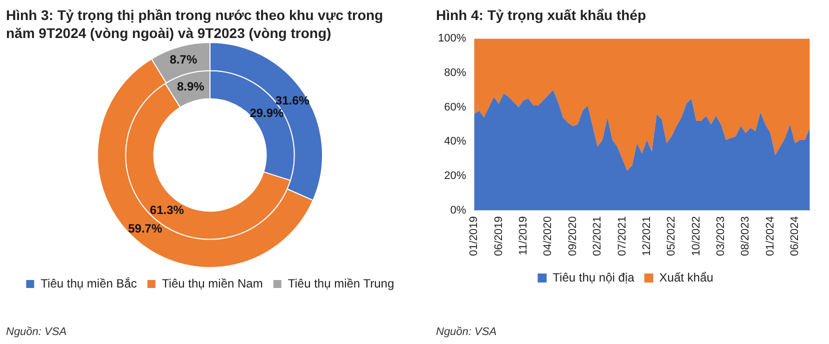 The image size is (829, 344). Describe the element at coordinates (498, 236) in the screenshot. I see `x-tick-label: 06/2019` at that location.